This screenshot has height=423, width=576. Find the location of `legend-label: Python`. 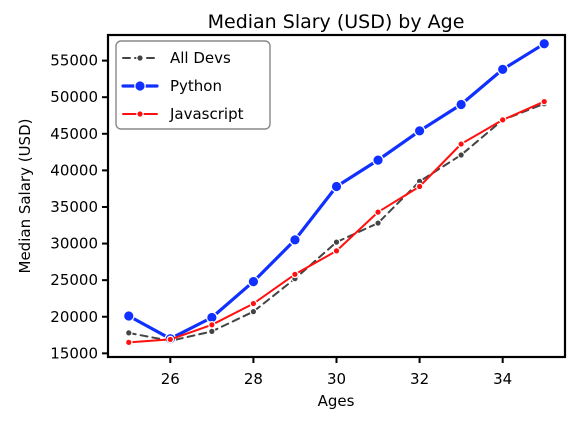

legend-label: Python is located at coordinates (196, 86).